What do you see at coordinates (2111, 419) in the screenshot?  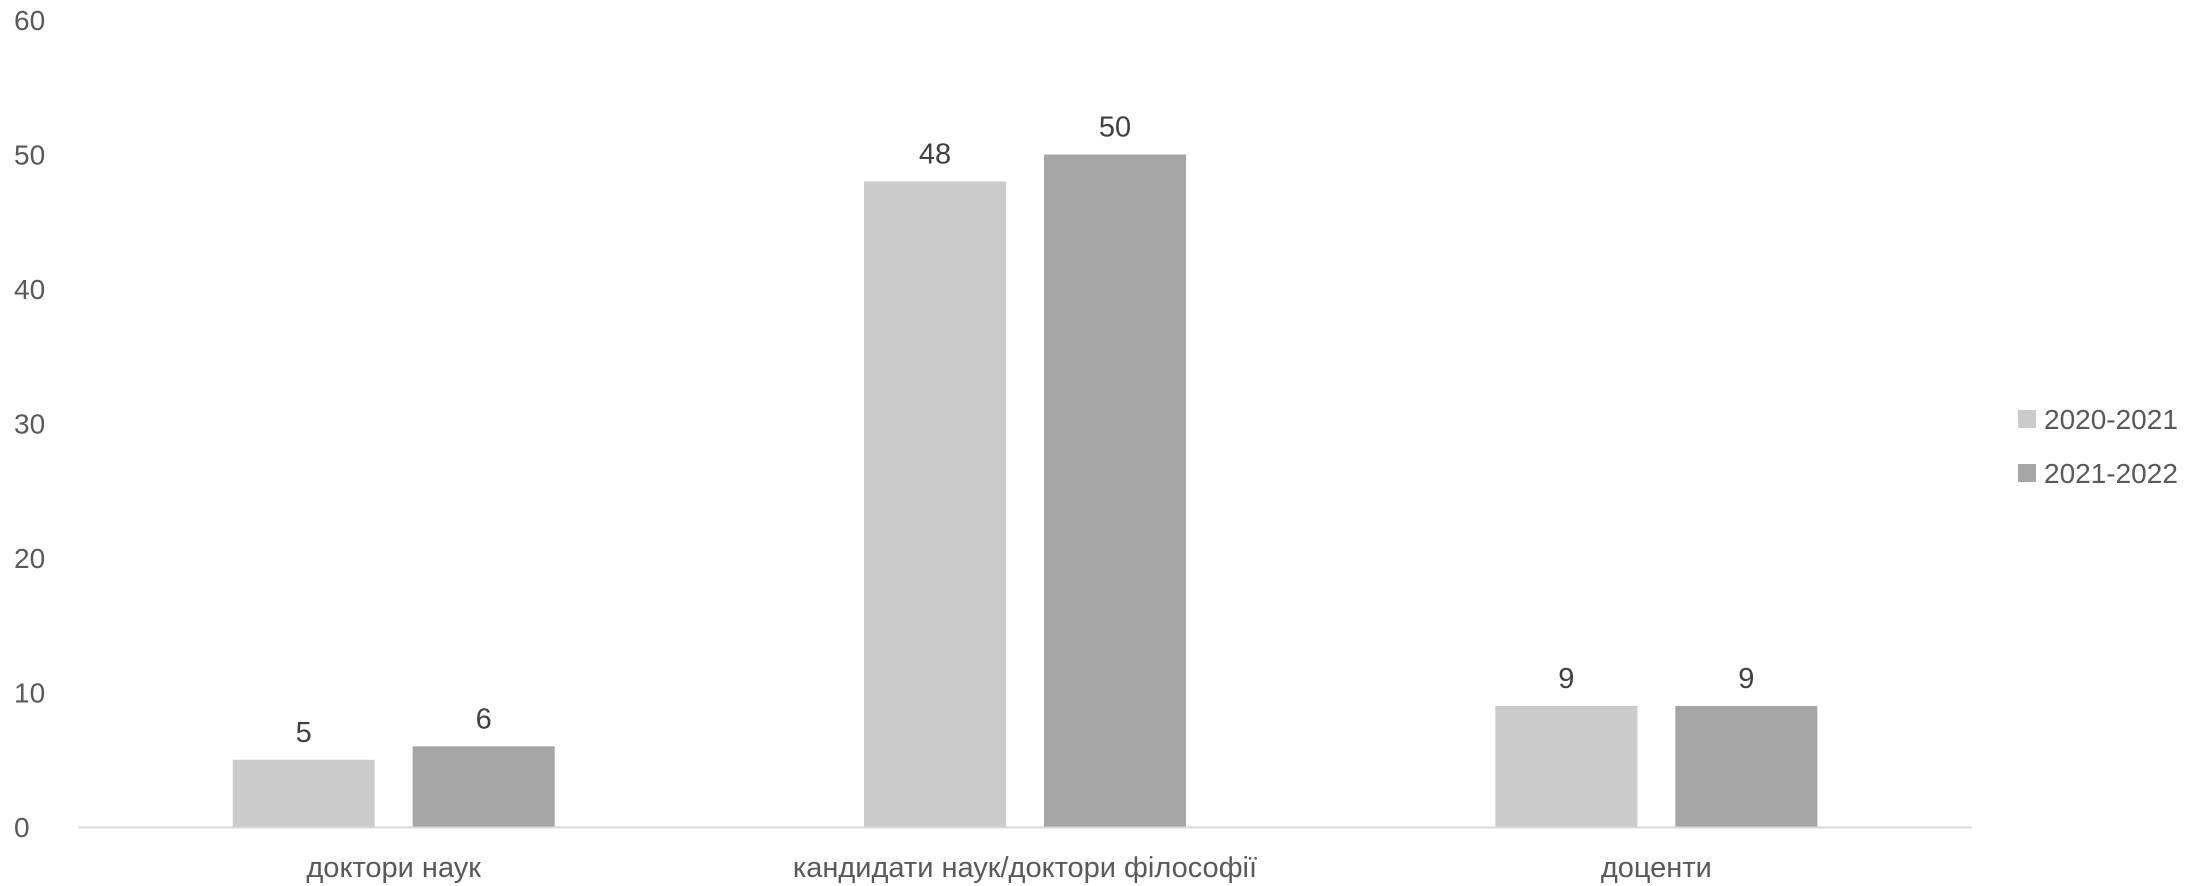 I see `legend-label: 2020-2021` at bounding box center [2111, 419].